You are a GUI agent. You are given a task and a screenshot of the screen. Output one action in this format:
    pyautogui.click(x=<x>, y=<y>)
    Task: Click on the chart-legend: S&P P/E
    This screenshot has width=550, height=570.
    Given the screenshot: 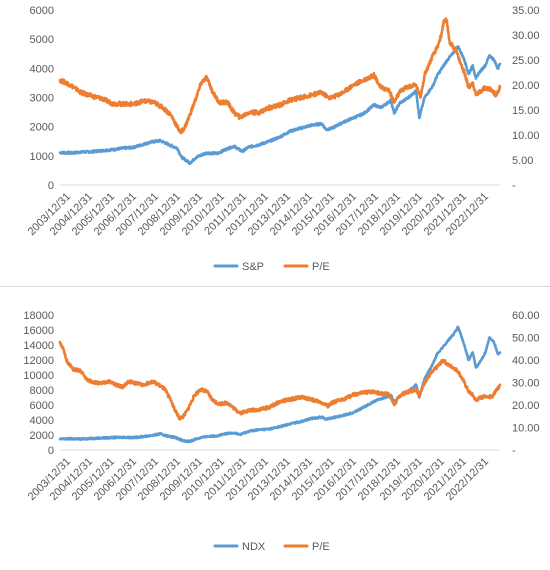 What is the action you would take?
    pyautogui.click(x=271, y=267)
    